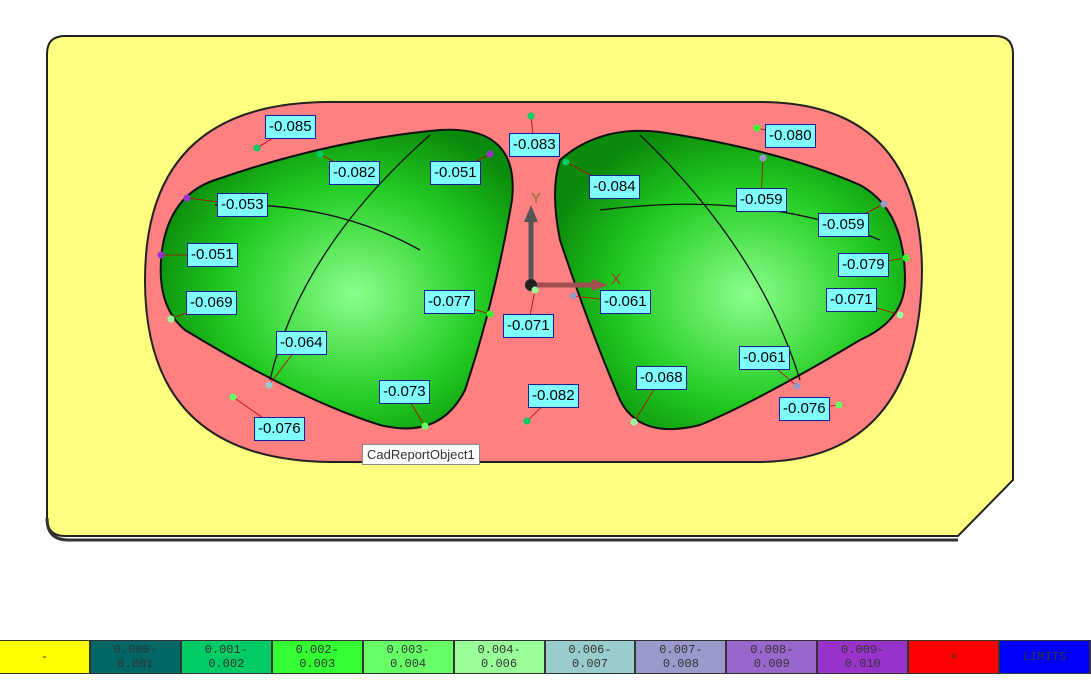 The width and height of the screenshot is (1091, 686). I want to click on x-axis-label: X, so click(616, 279).